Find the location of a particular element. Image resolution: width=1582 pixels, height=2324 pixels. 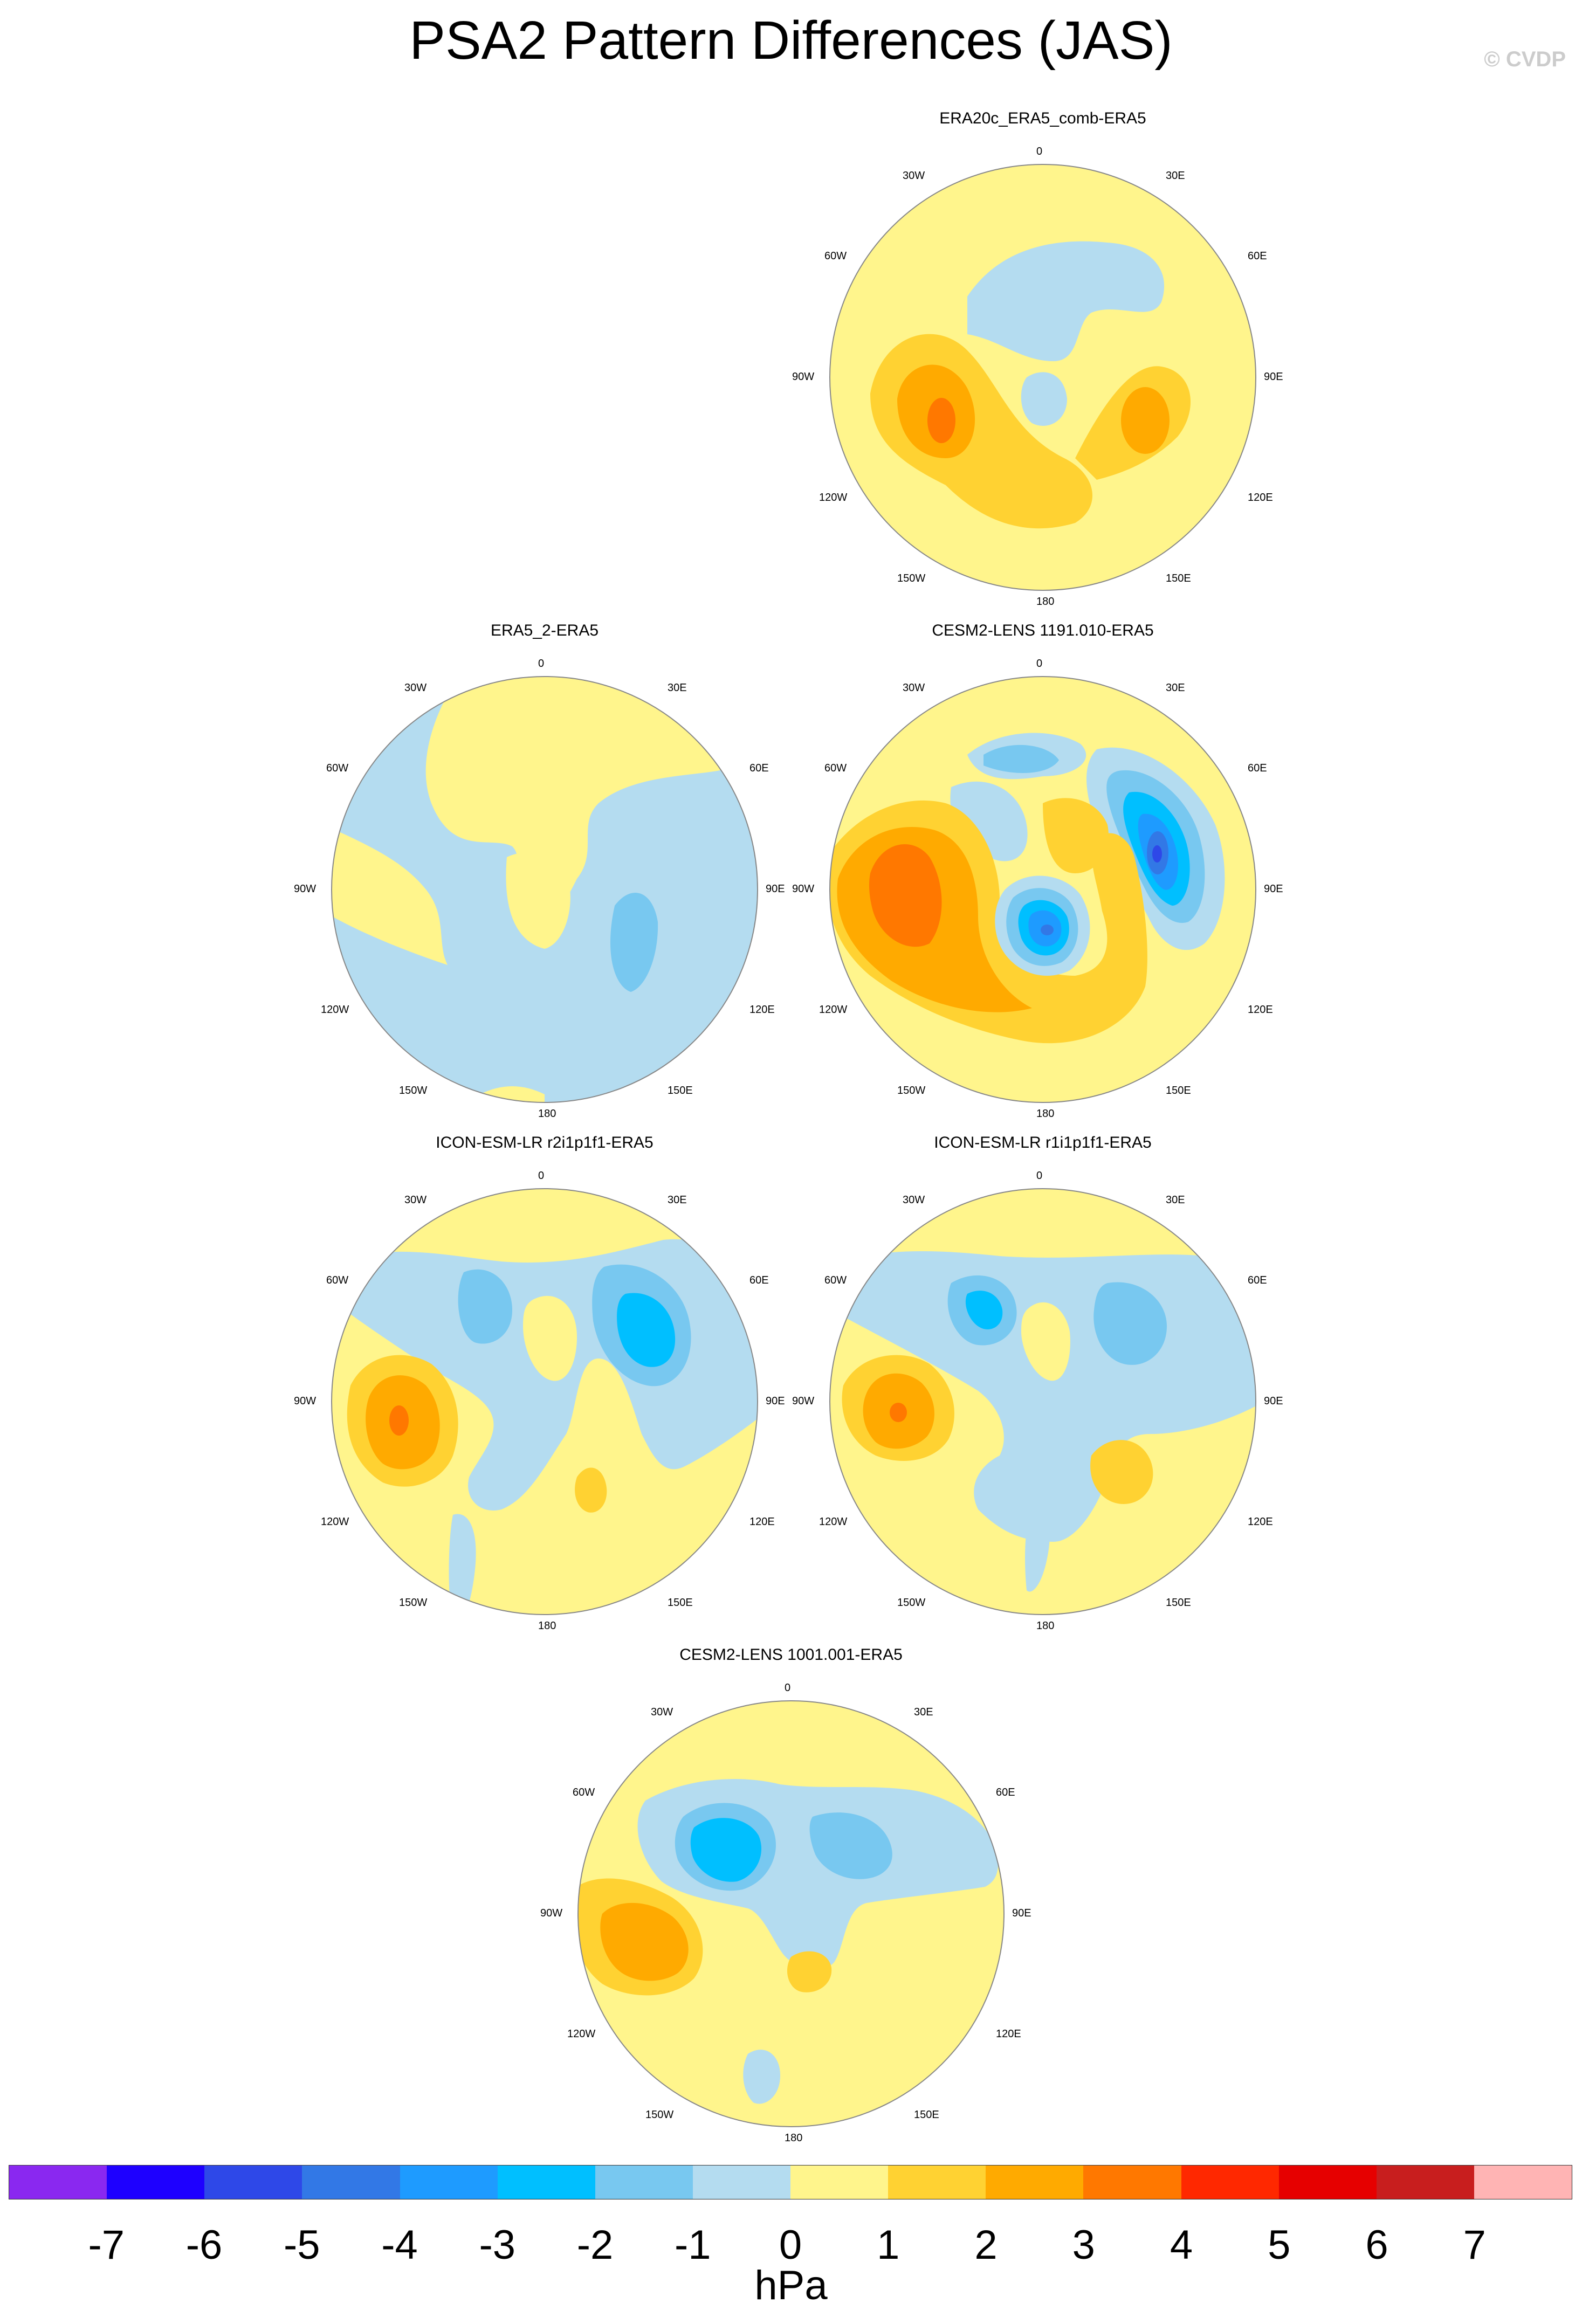

panel-title: ERA20c_ERA5_comb-ERA5 is located at coordinates (1042, 118).